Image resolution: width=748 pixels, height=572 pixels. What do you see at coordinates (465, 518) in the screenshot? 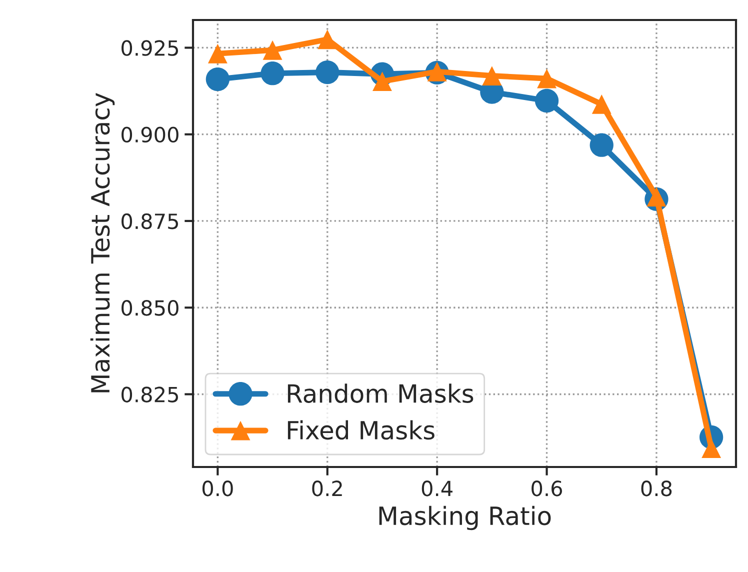
I see `x-axis-title: Masking Ratio` at bounding box center [465, 518].